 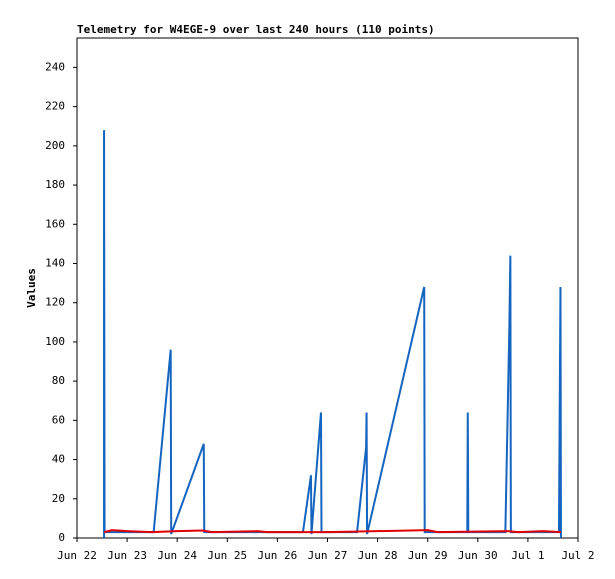 What do you see at coordinates (77, 555) in the screenshot?
I see `x-tick-label: Jun 22` at bounding box center [77, 555].